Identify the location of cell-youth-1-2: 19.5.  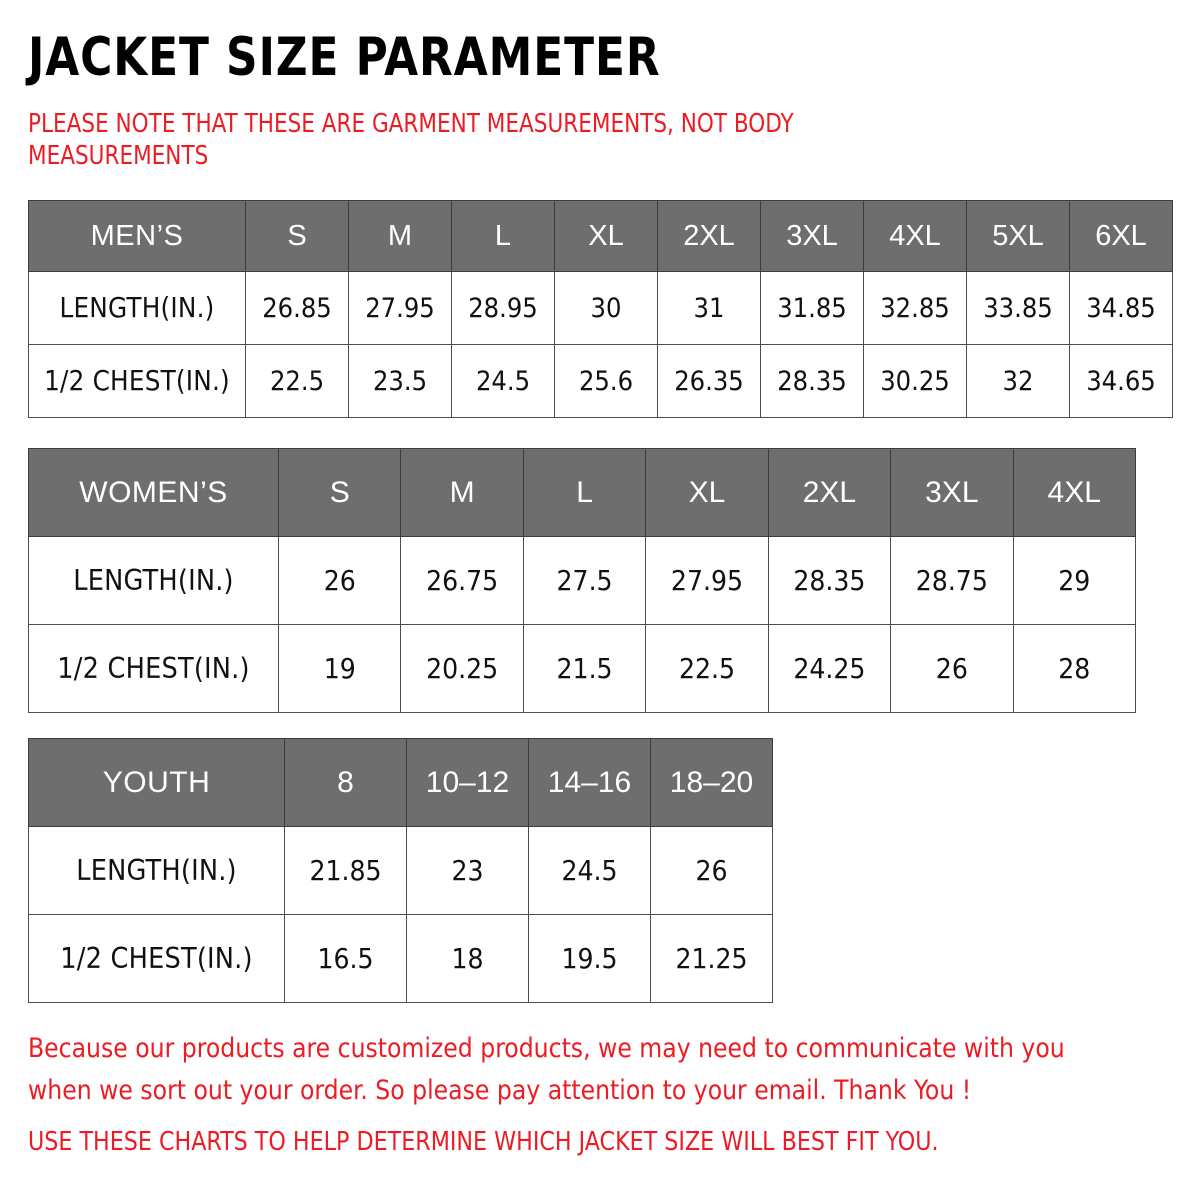
(589, 958).